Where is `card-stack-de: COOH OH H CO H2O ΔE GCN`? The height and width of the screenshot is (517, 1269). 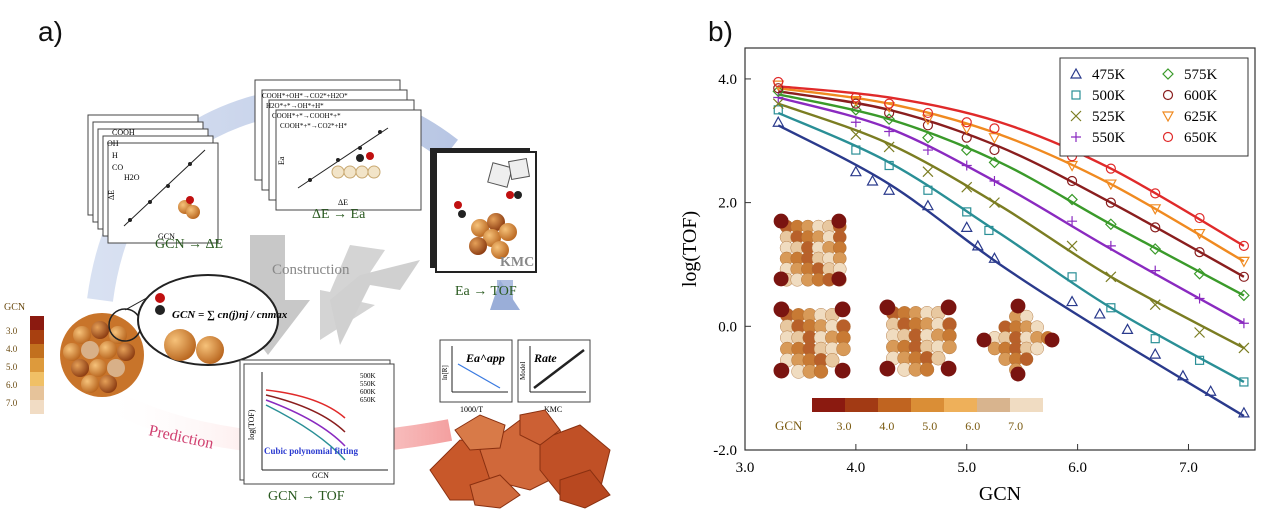 card-stack-de: COOH OH H CO H2O ΔE GCN is located at coordinates (153, 179).